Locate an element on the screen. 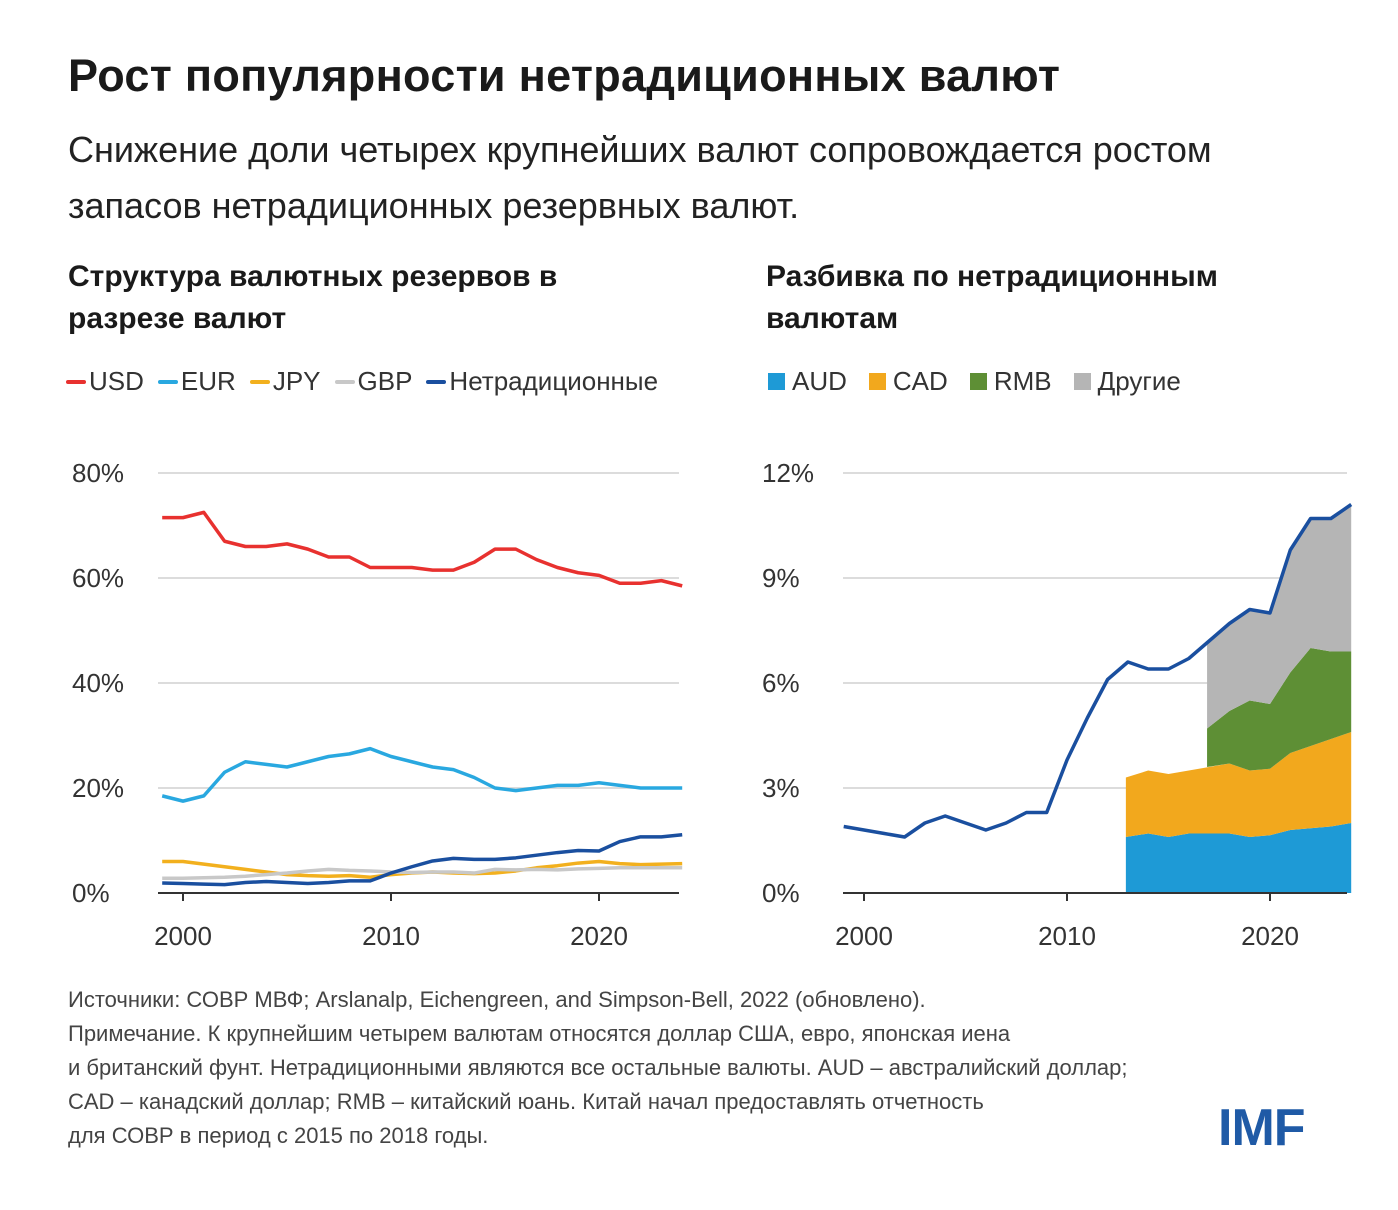 This screenshot has width=1398, height=1210. area-rmb is located at coordinates (1279, 709).